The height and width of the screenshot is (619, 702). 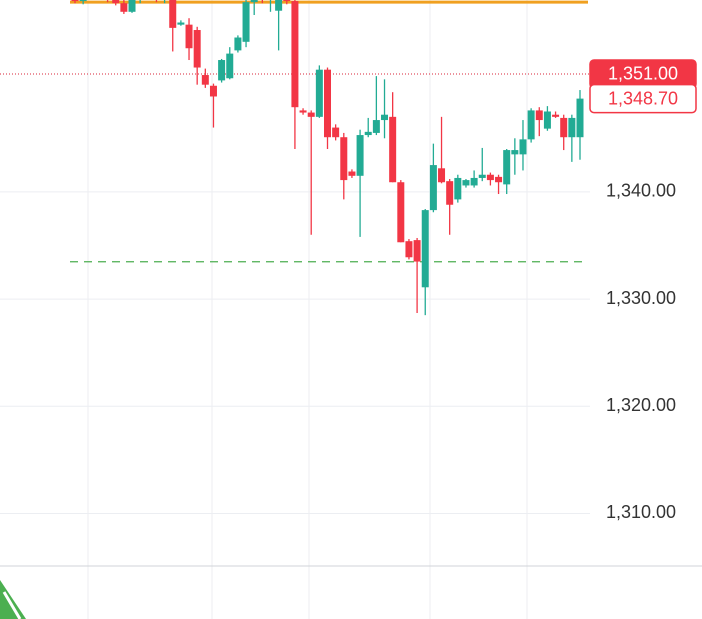 What do you see at coordinates (641, 405) in the screenshot?
I see `y-tick-label: 1,320.00` at bounding box center [641, 405].